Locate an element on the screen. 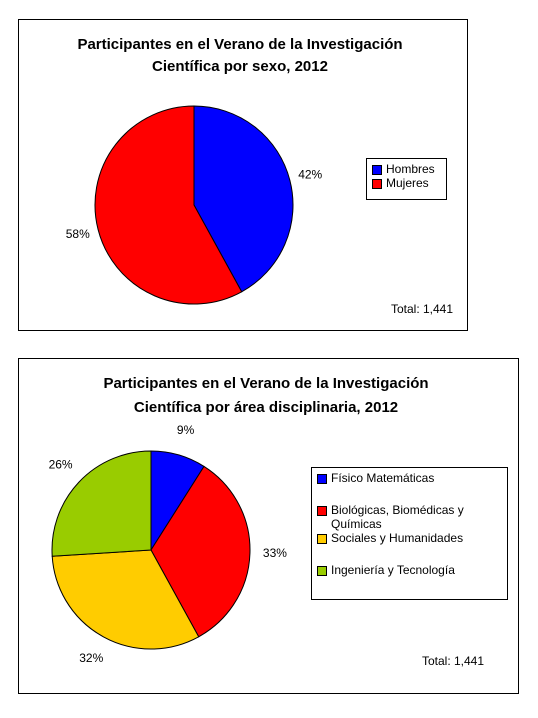  legend-label: Mujeres is located at coordinates (407, 183).